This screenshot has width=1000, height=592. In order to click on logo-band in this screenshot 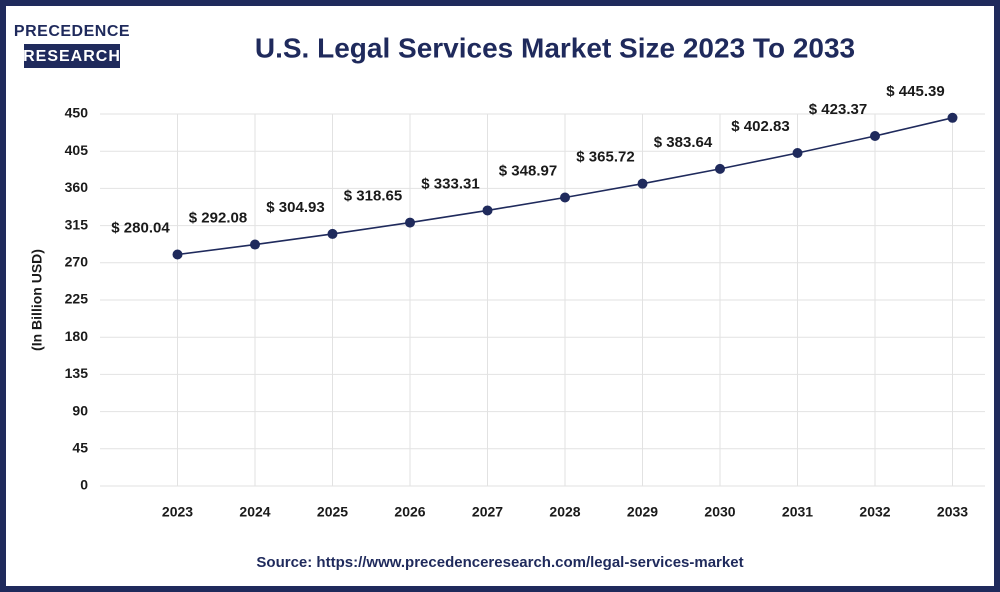, I will do `click(72, 56)`.